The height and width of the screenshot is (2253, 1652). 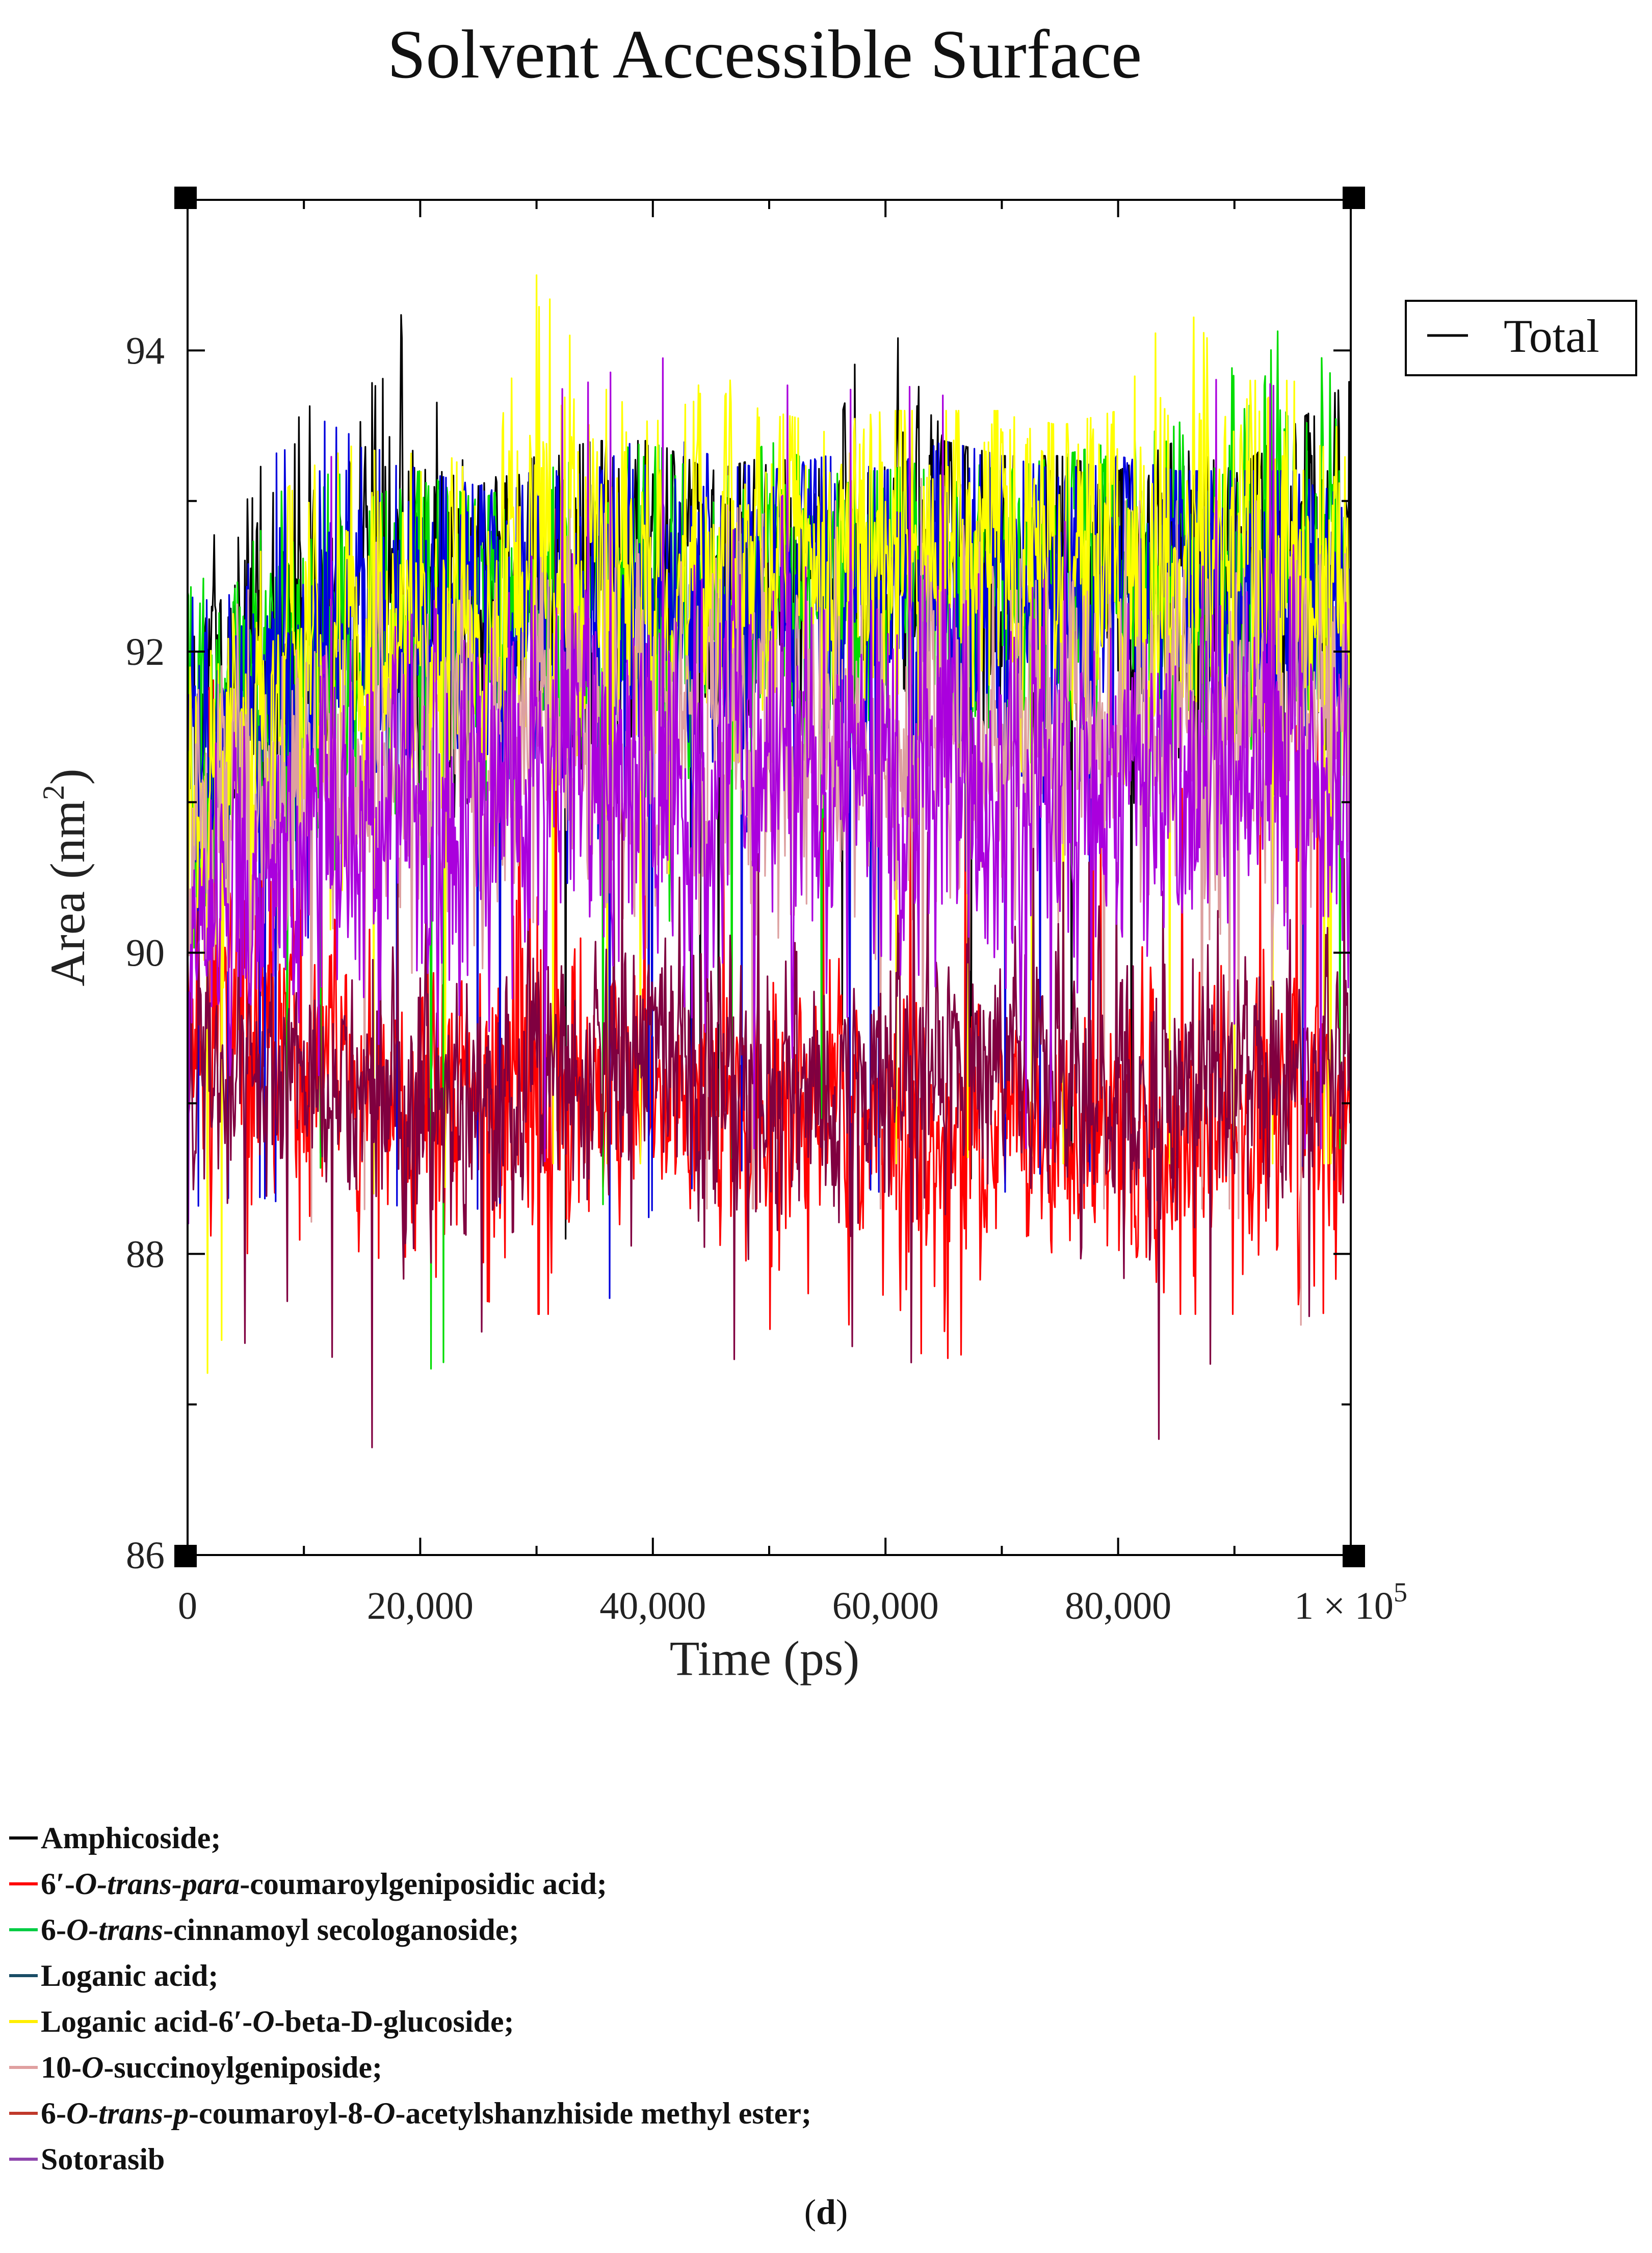 I want to click on y-tick-label: 92, so click(x=145, y=652).